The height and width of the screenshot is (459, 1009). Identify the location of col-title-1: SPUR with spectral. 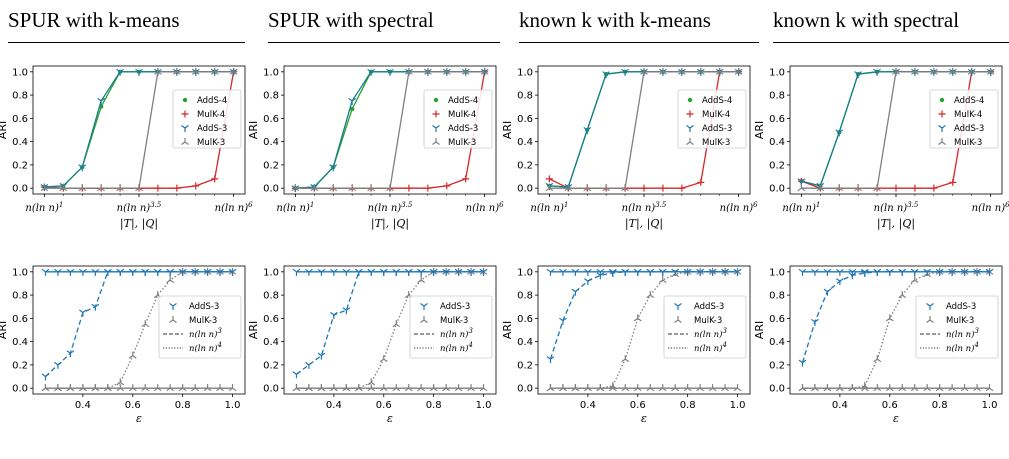
(351, 20).